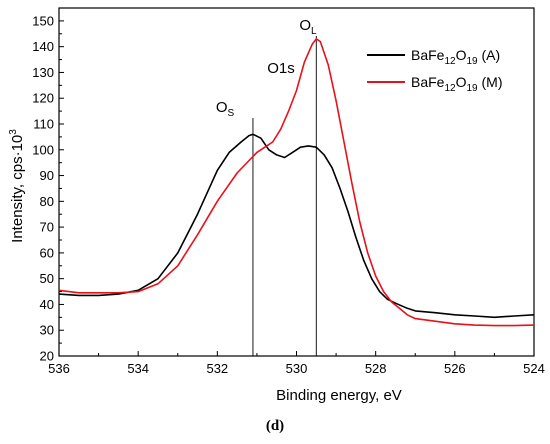 This screenshot has height=444, width=550. I want to click on x-tick-label: 530, so click(297, 368).